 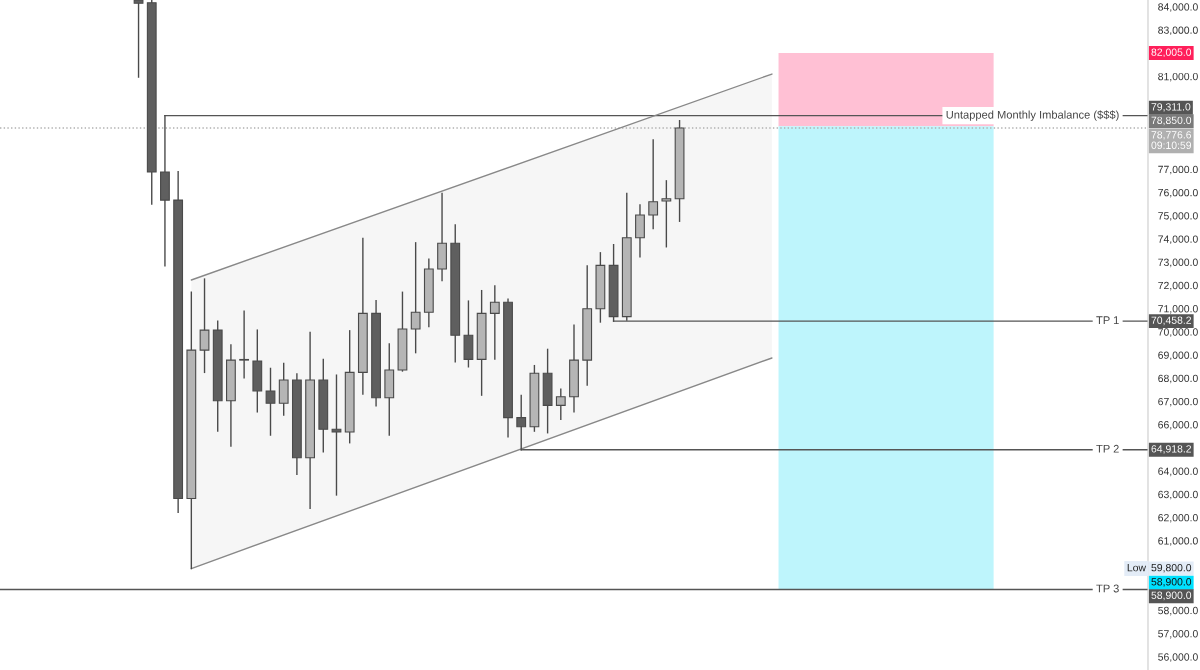 I want to click on ref-line-label: Untapped Monthly Imbalance ($$$), so click(x=1032, y=115).